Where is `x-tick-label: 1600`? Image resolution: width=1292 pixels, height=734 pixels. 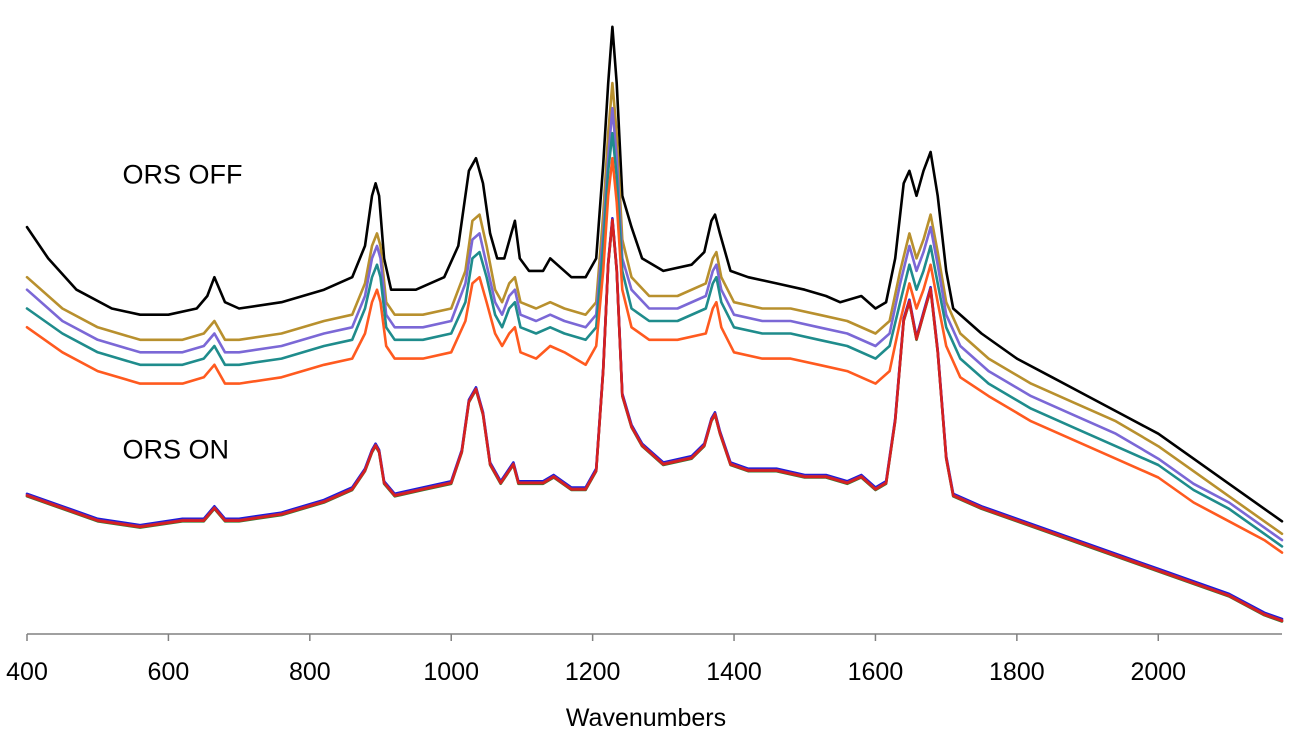
x-tick-label: 1600 is located at coordinates (876, 672).